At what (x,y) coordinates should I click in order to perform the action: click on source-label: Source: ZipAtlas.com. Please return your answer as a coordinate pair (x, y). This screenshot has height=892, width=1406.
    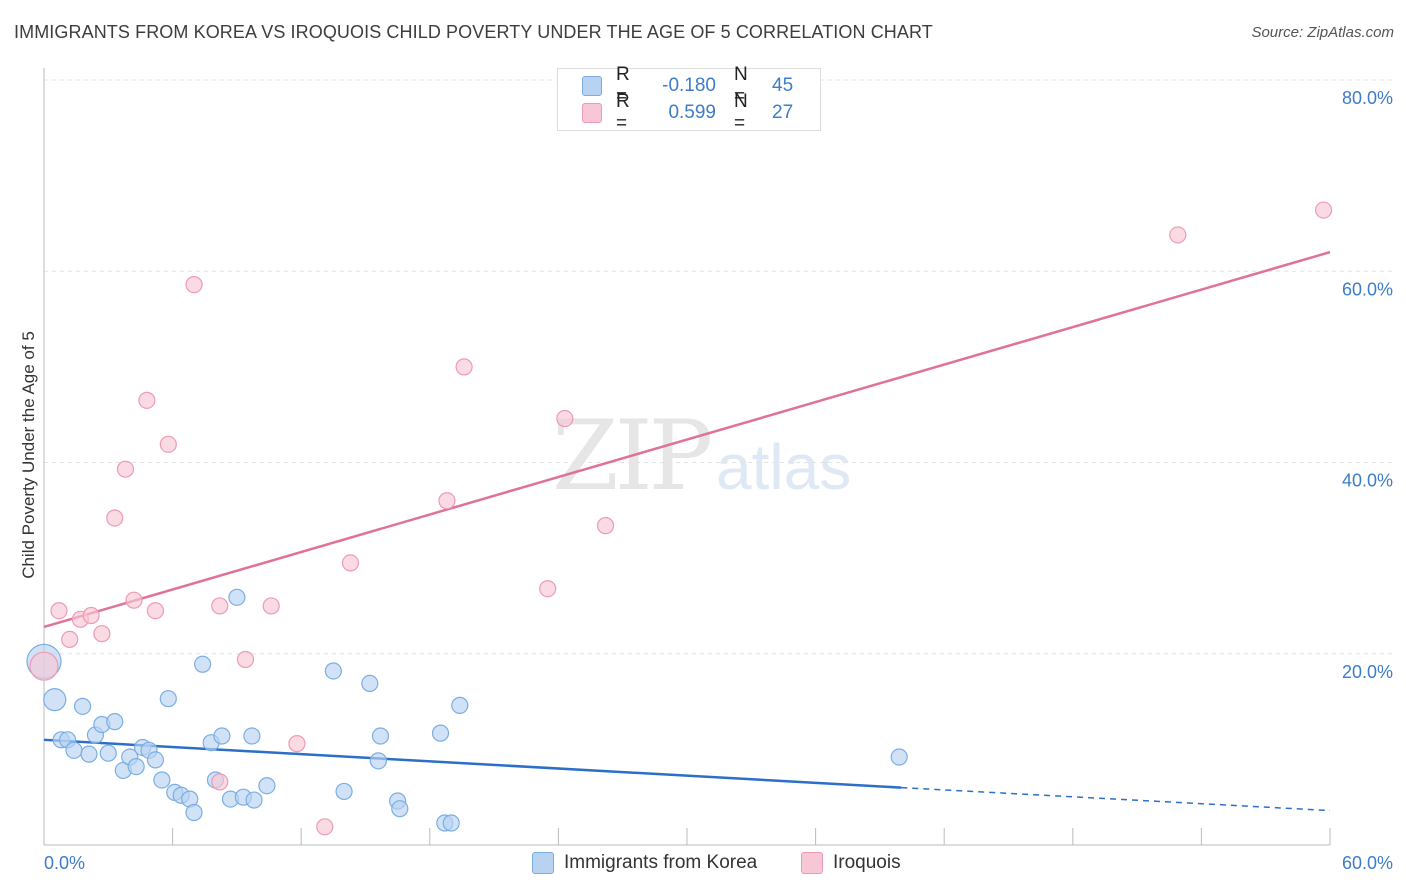
    Looking at the image, I should click on (1322, 32).